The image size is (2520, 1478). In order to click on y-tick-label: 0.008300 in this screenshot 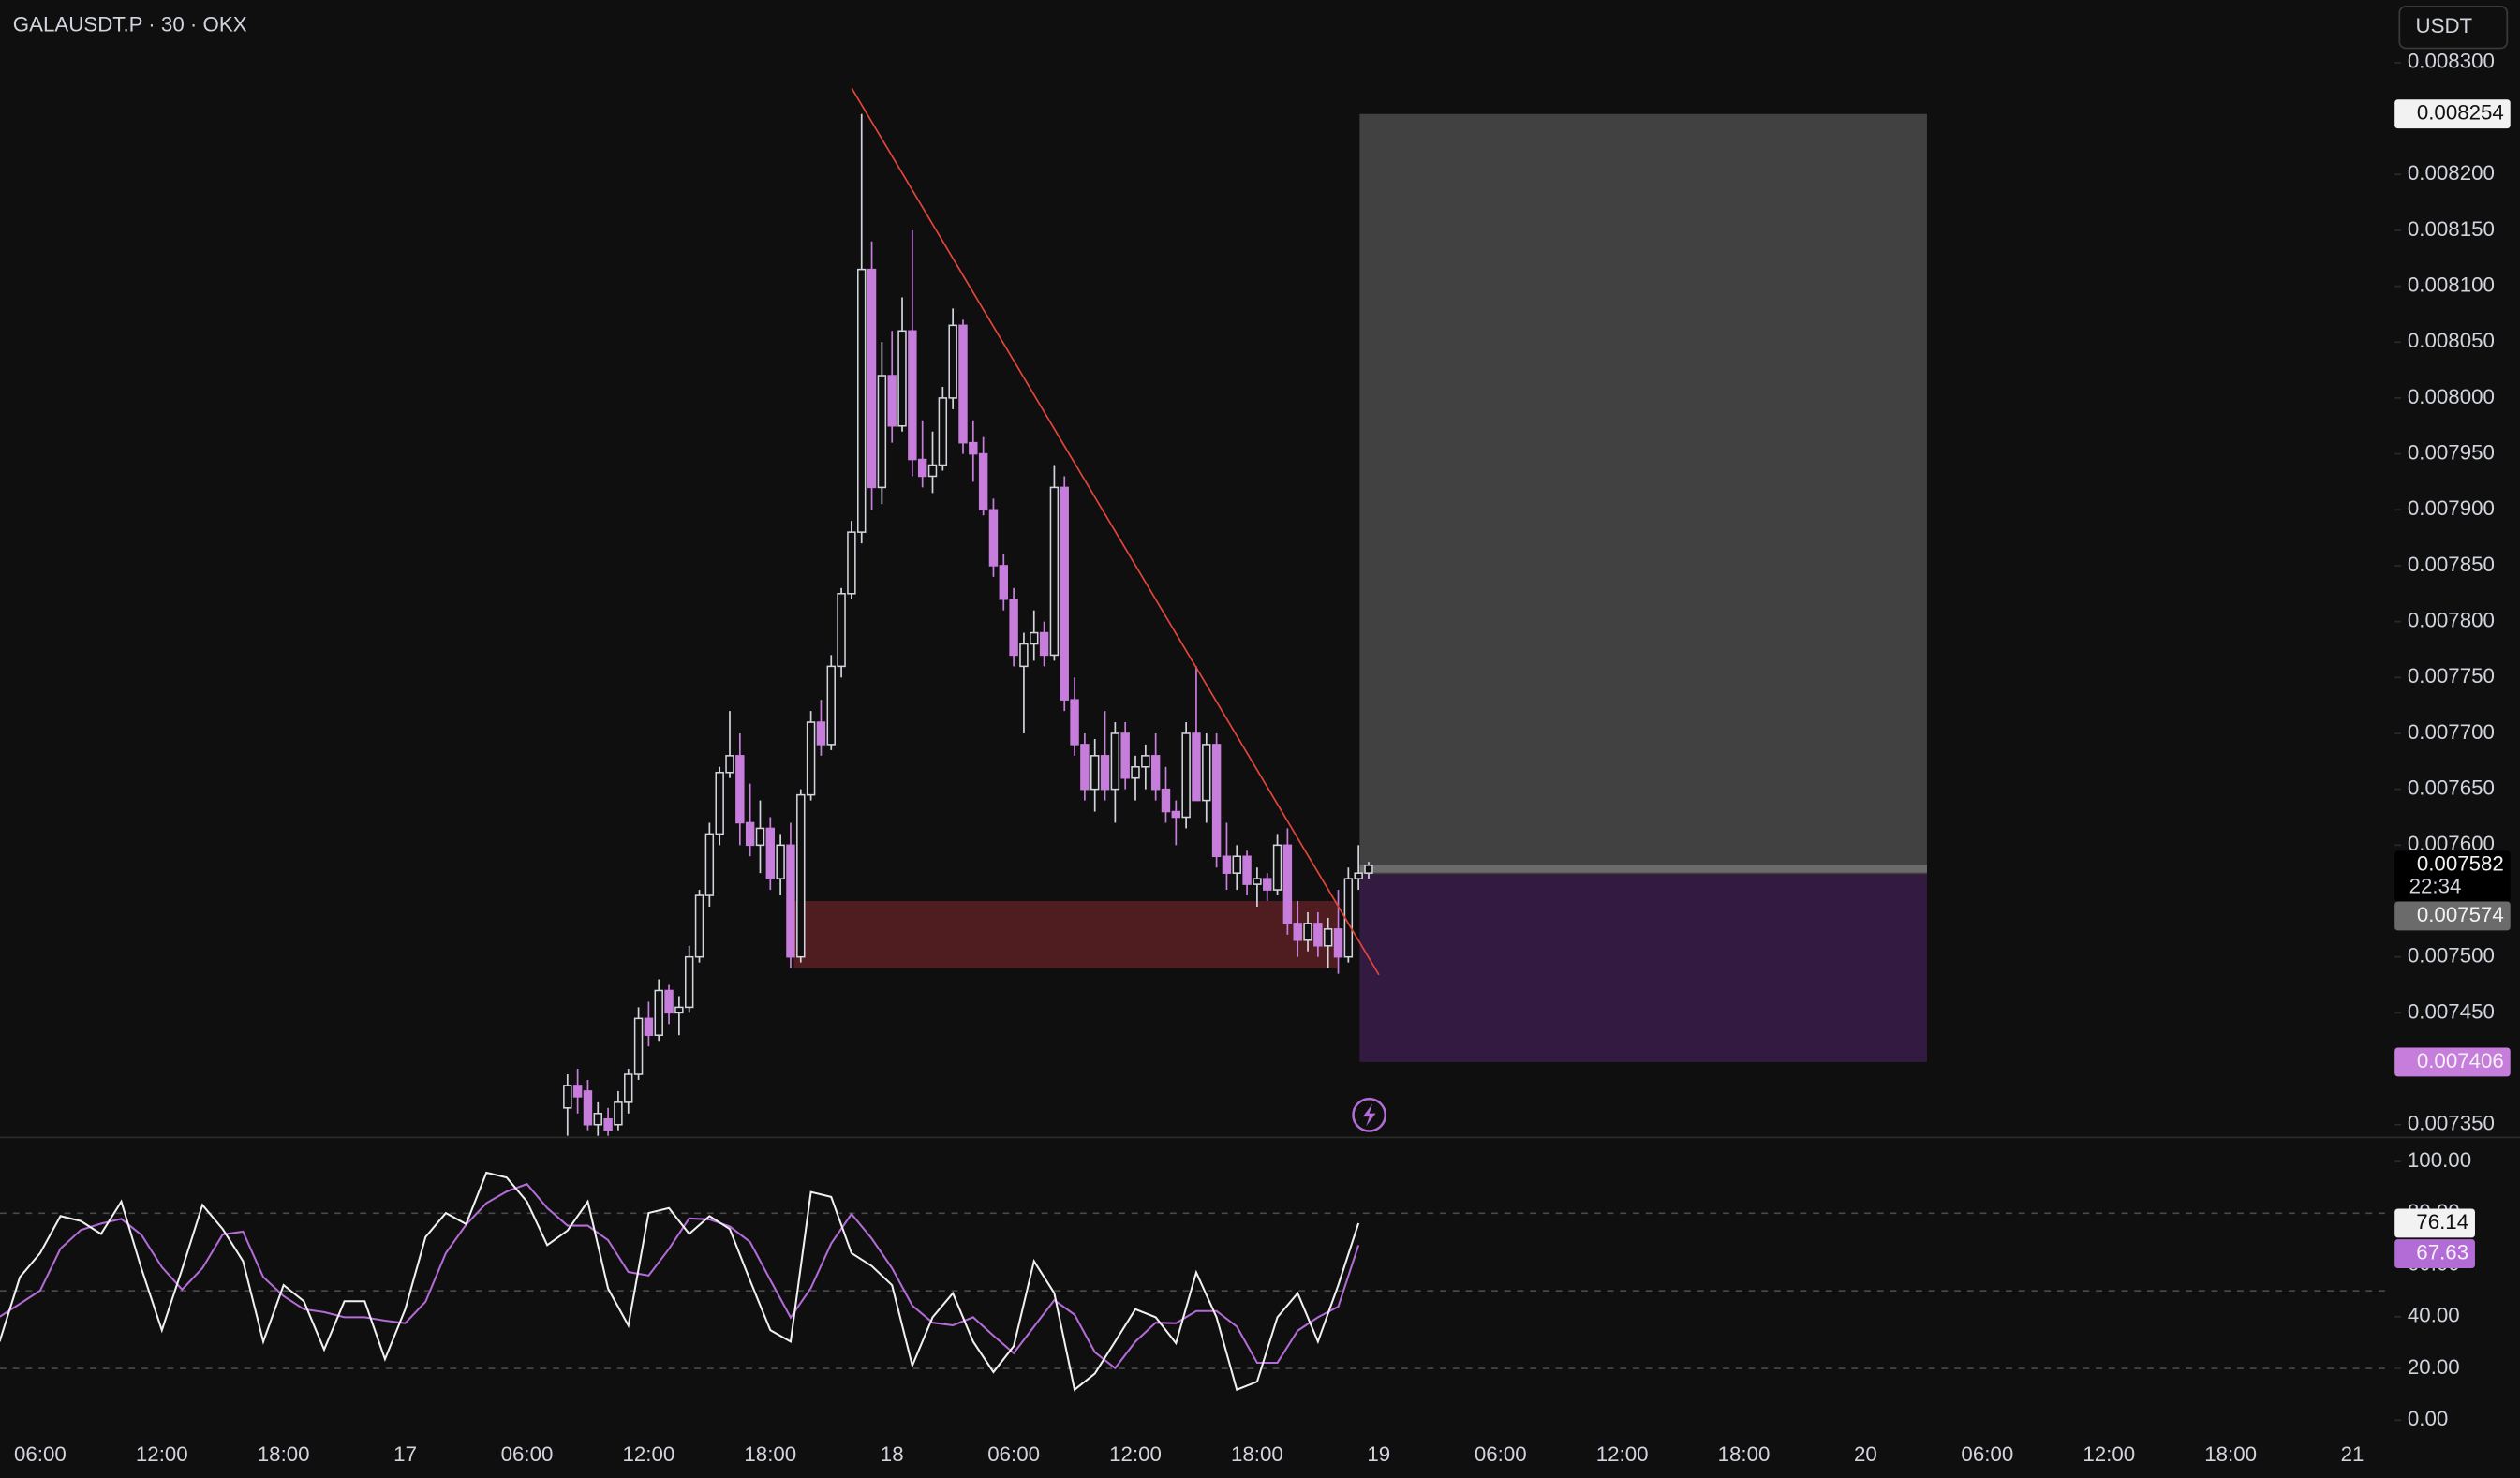, I will do `click(2451, 61)`.